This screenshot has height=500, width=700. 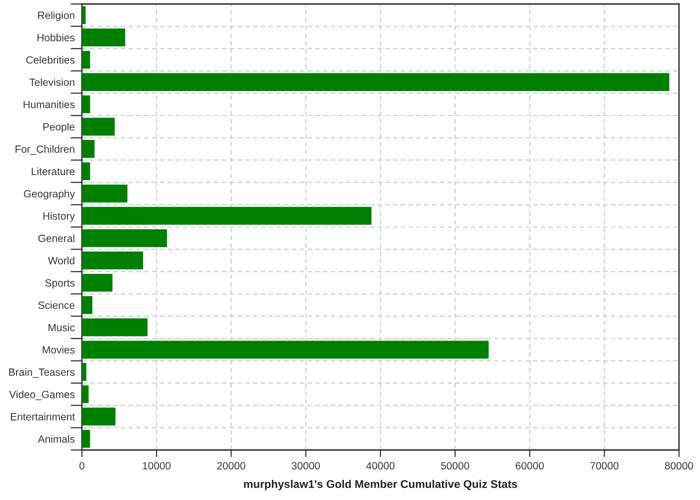 What do you see at coordinates (380, 466) in the screenshot?
I see `x-tick-label: 40000` at bounding box center [380, 466].